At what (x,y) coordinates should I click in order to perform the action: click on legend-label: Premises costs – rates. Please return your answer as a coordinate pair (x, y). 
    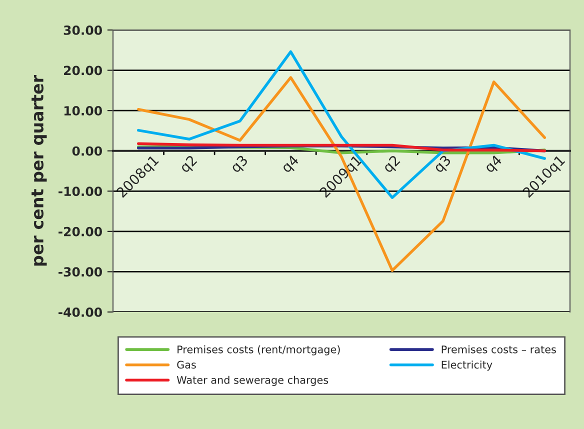
    Looking at the image, I should click on (499, 349).